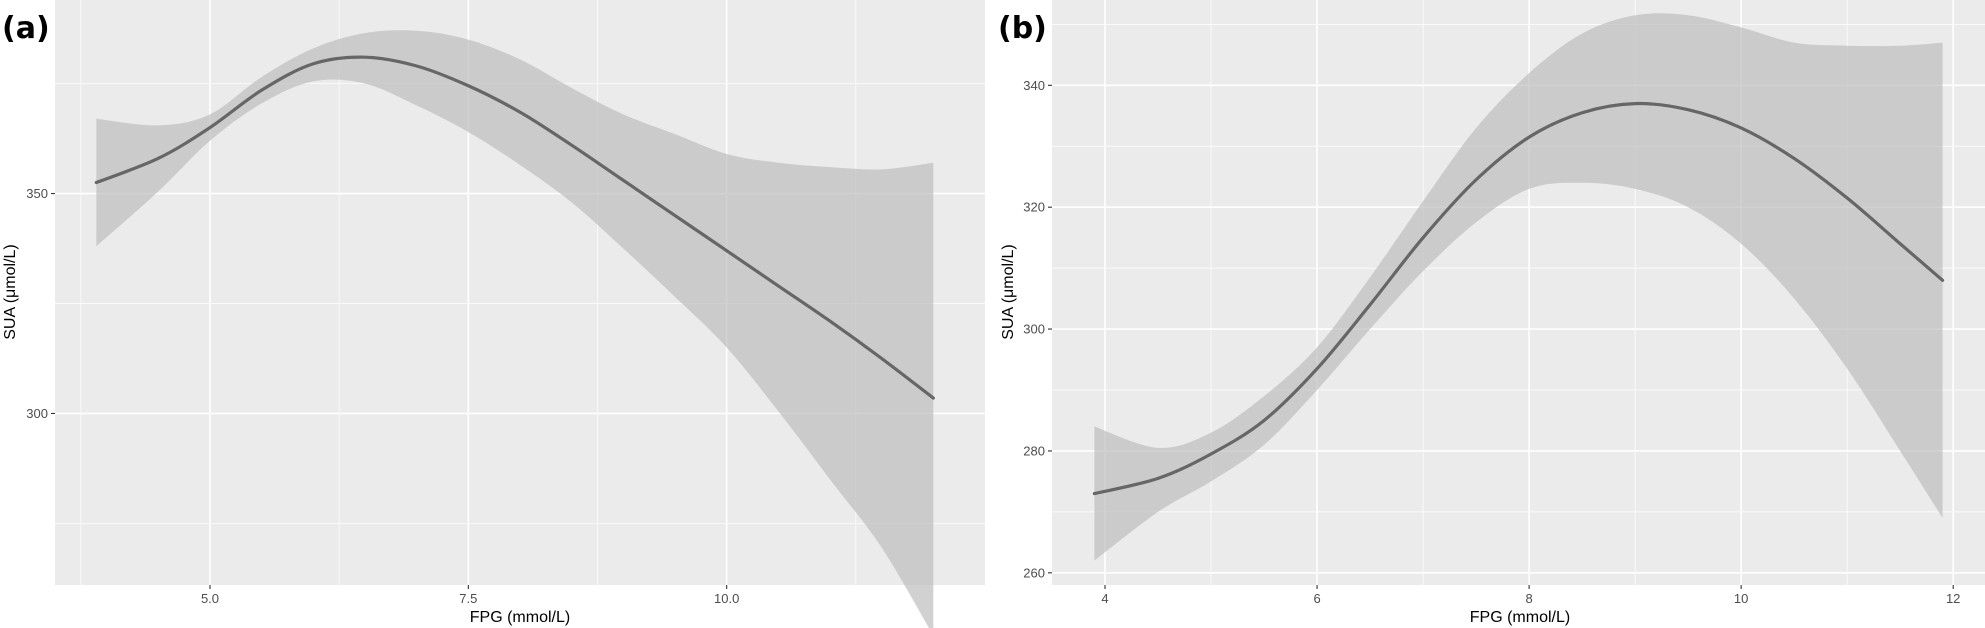 The width and height of the screenshot is (1985, 628). I want to click on panel-a-x-tick-label: 7.5, so click(468, 598).